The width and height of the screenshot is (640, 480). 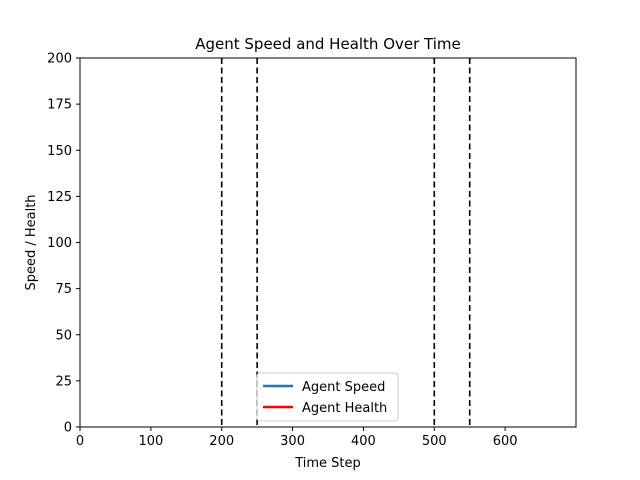 What do you see at coordinates (63, 289) in the screenshot?
I see `y-tick-label: 75` at bounding box center [63, 289].